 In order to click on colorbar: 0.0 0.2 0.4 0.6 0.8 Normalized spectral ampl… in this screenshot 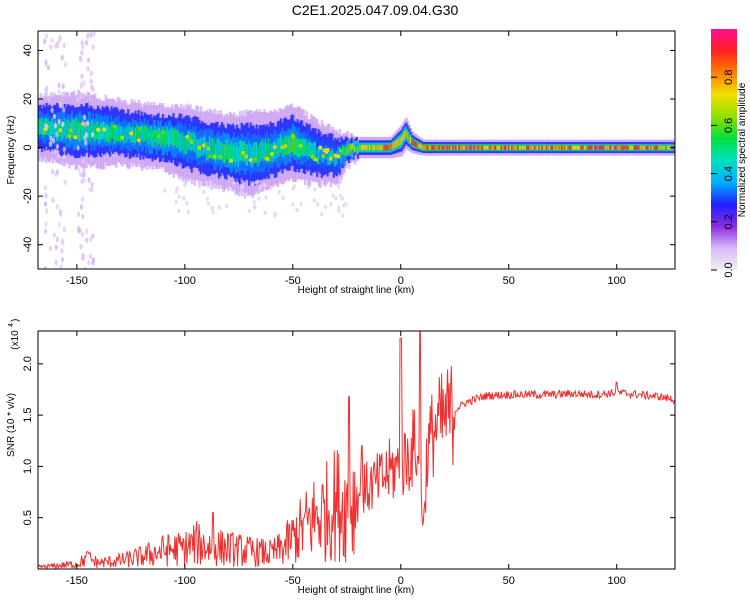, I will do `click(729, 153)`.